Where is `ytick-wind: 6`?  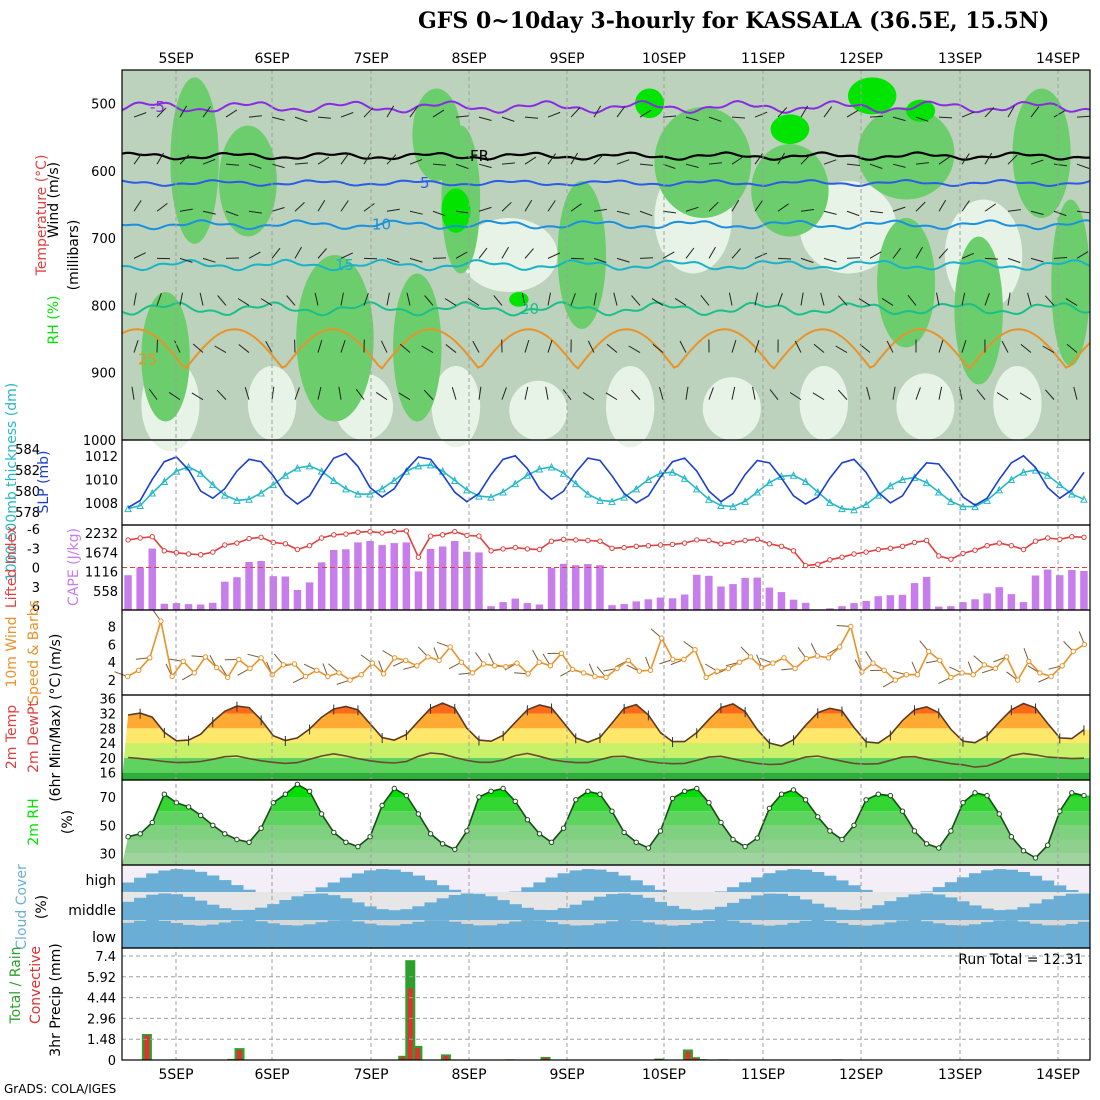
ytick-wind: 6 is located at coordinates (112, 645).